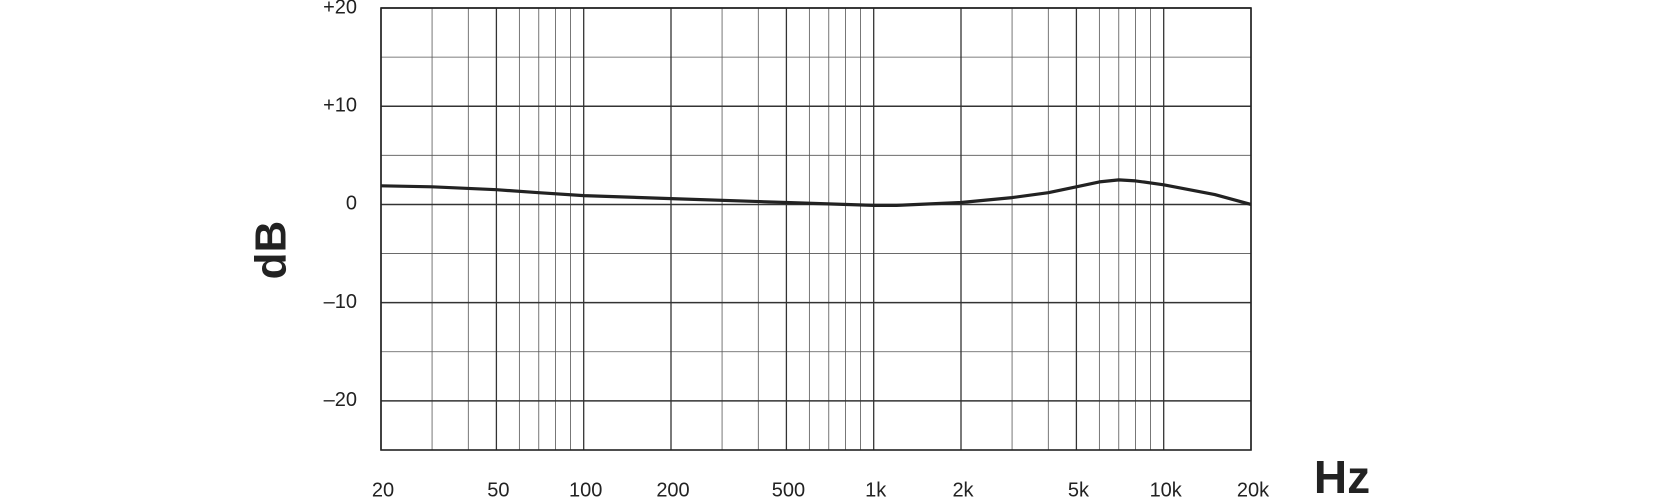 Image resolution: width=1674 pixels, height=500 pixels. What do you see at coordinates (876, 489) in the screenshot?
I see `x-tick-label: 1k` at bounding box center [876, 489].